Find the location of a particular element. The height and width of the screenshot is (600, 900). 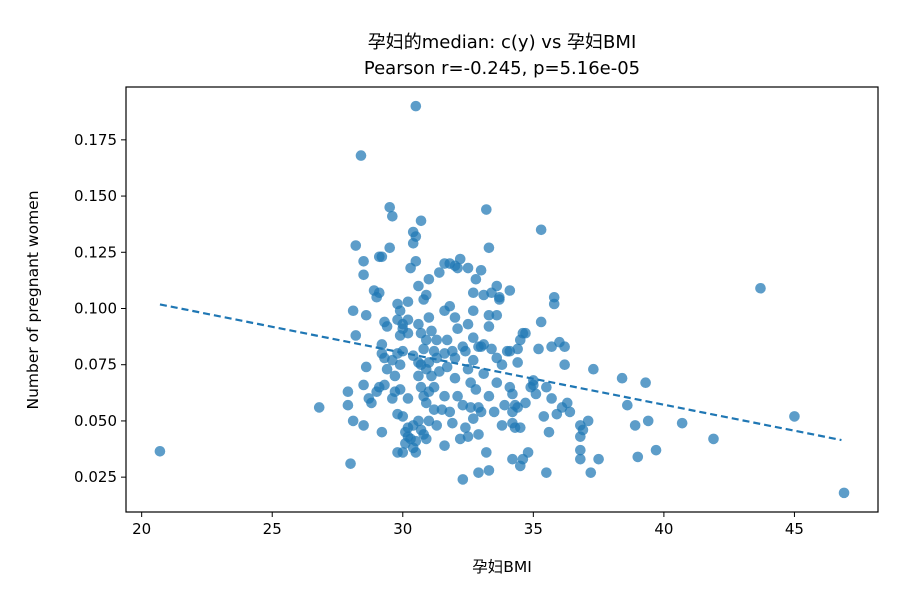

x-axis-label: 孕妇BMI is located at coordinates (502, 567).